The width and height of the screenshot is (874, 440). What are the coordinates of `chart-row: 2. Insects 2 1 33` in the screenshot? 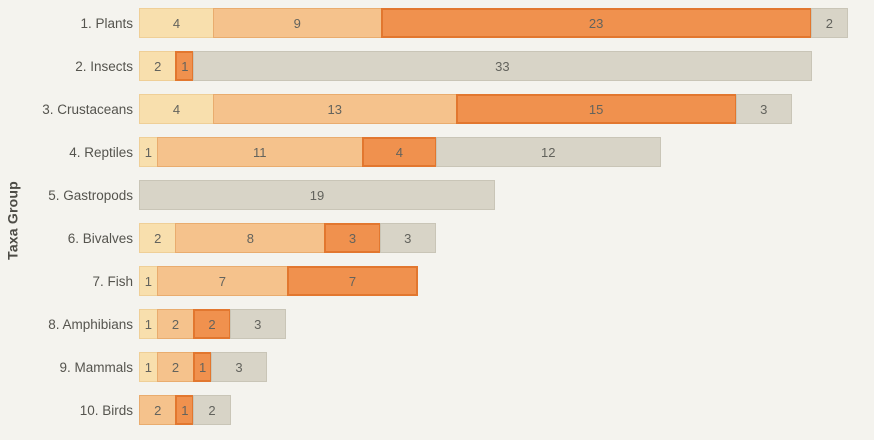 It's located at (437, 66).